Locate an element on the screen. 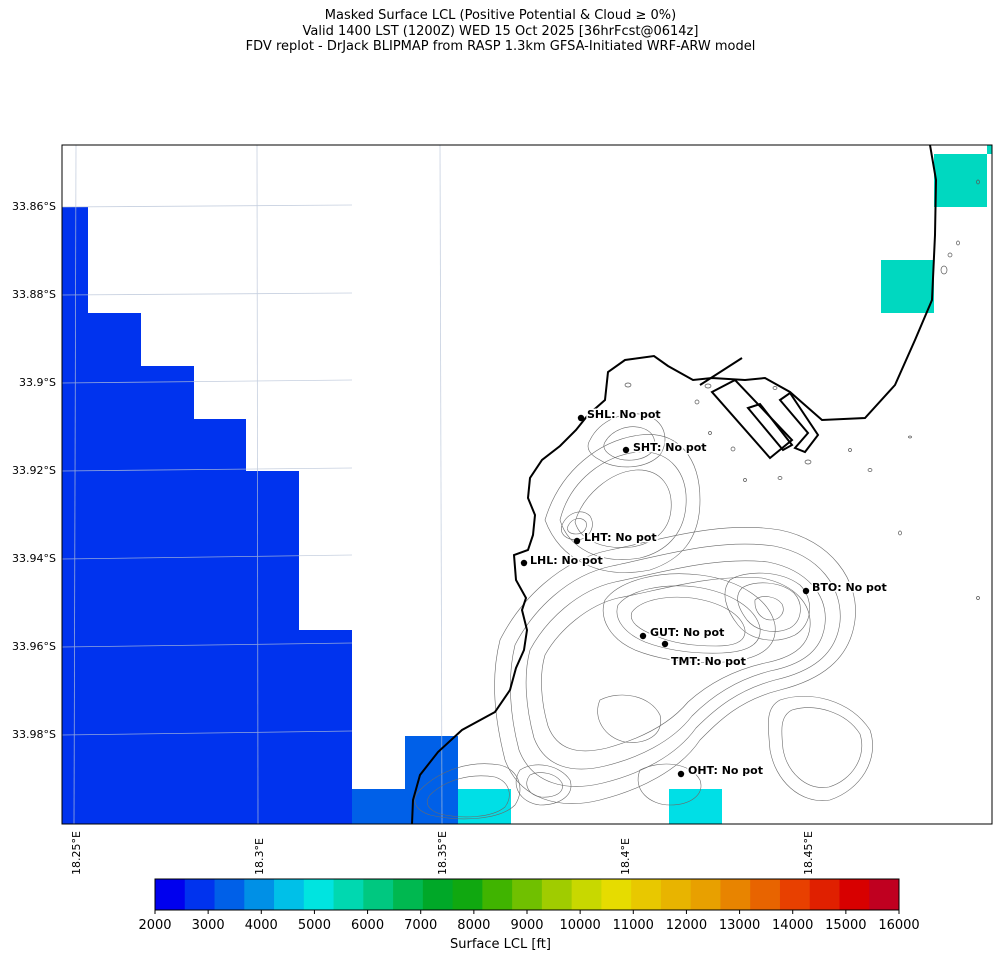 The width and height of the screenshot is (1001, 962). colorbar-tick-label: 6000 is located at coordinates (368, 925).